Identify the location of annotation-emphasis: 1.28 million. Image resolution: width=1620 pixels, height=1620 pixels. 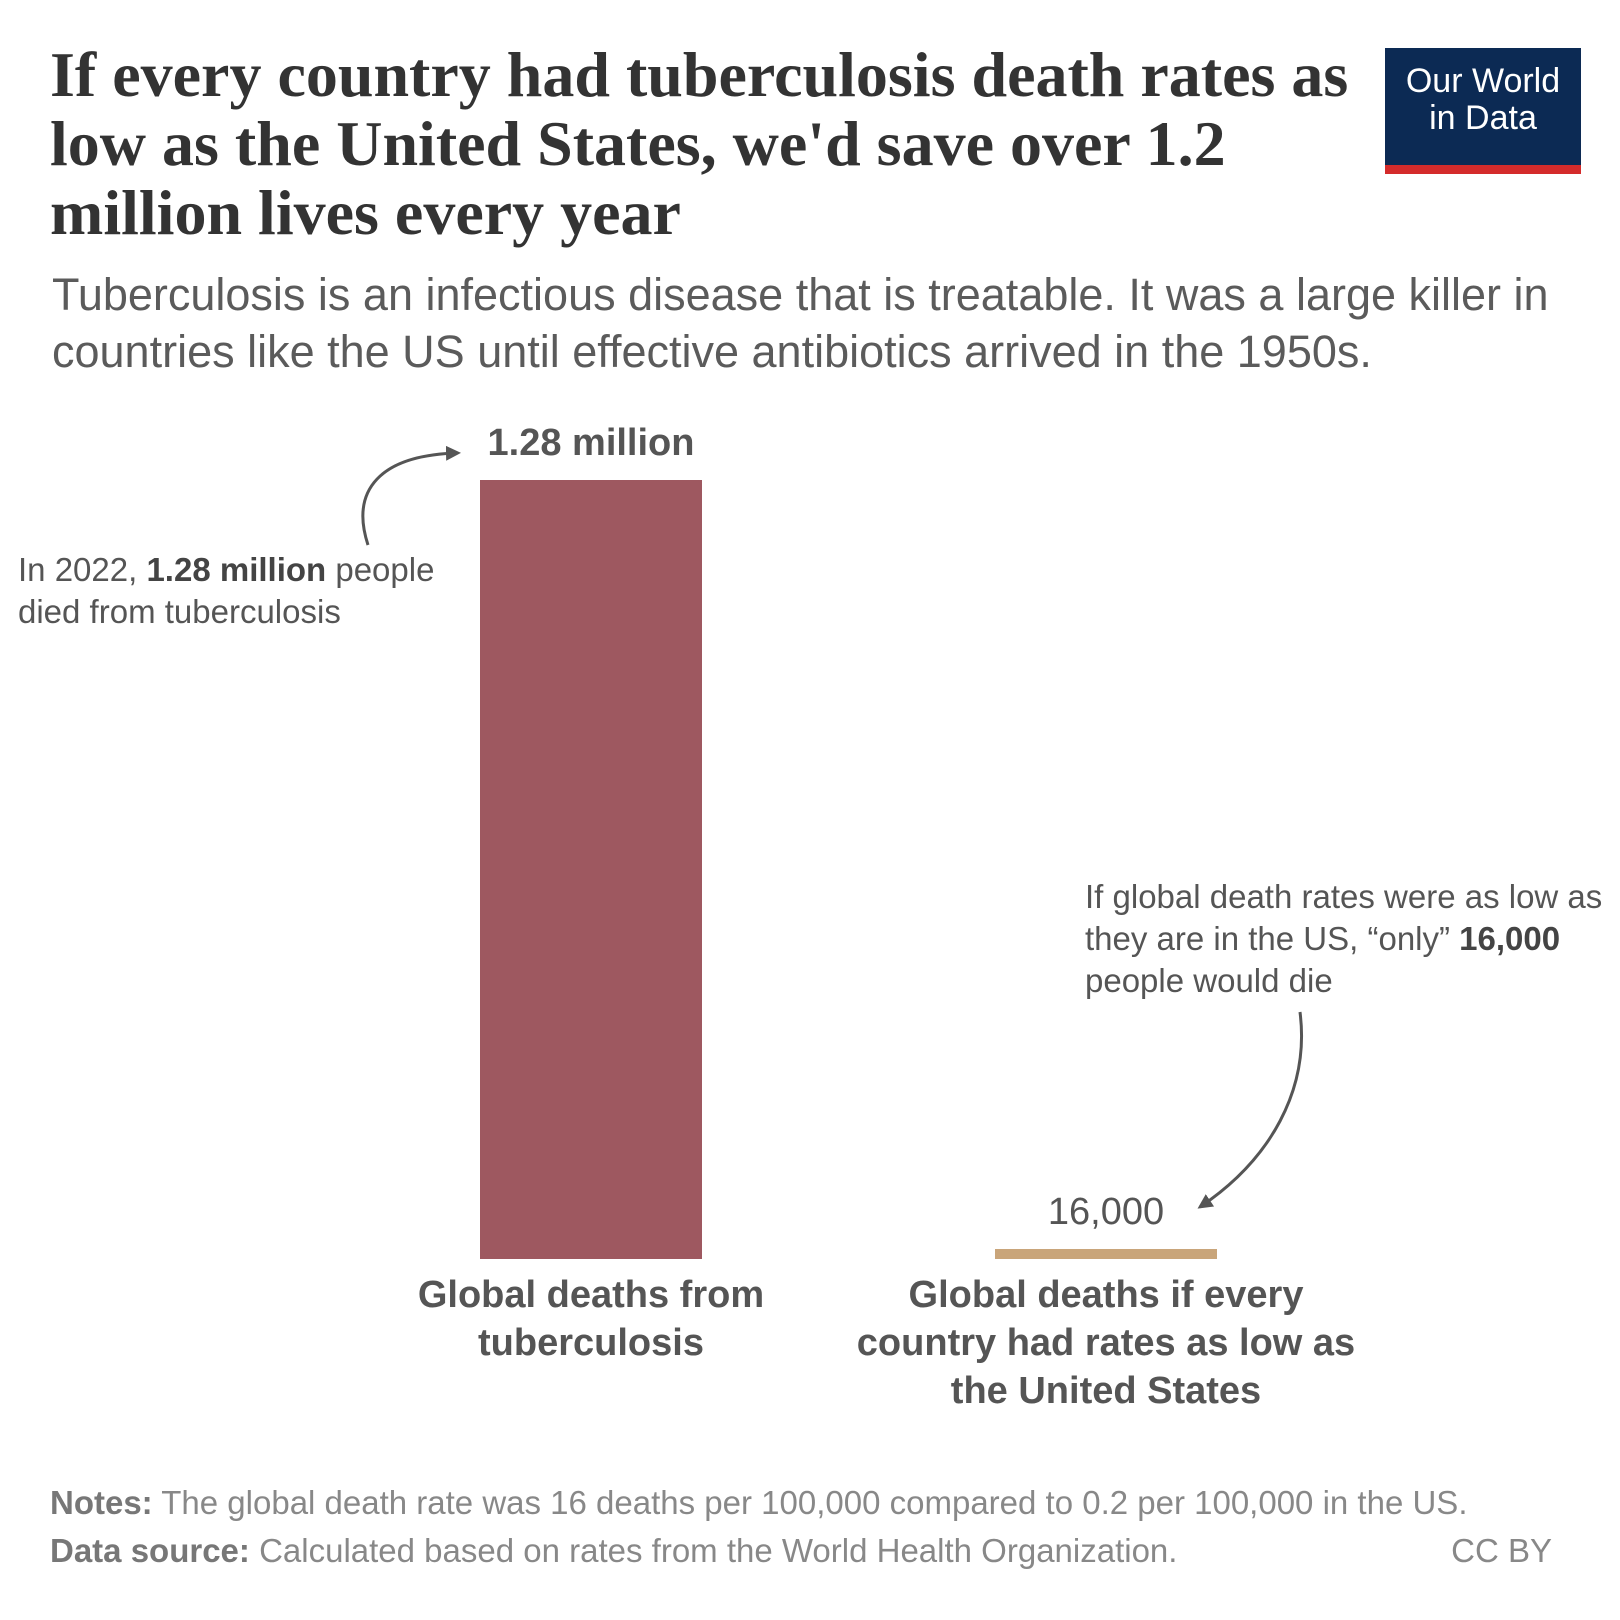
(236, 569).